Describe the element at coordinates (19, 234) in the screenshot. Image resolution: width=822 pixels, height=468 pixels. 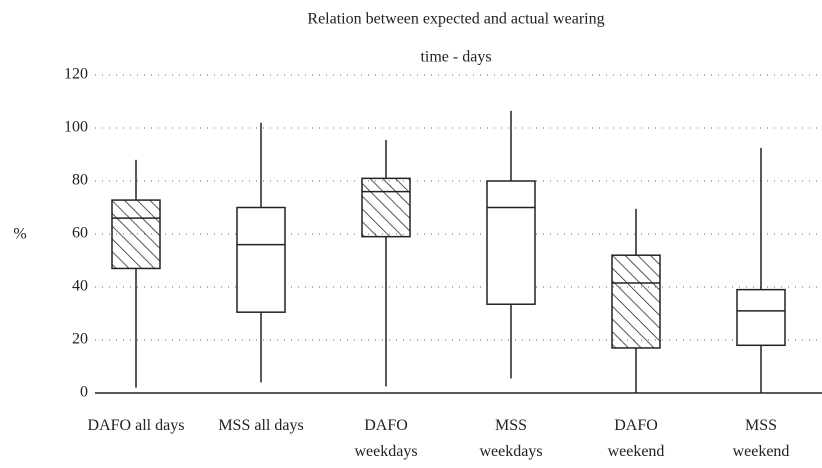
I see `y-axis-label: %` at that location.